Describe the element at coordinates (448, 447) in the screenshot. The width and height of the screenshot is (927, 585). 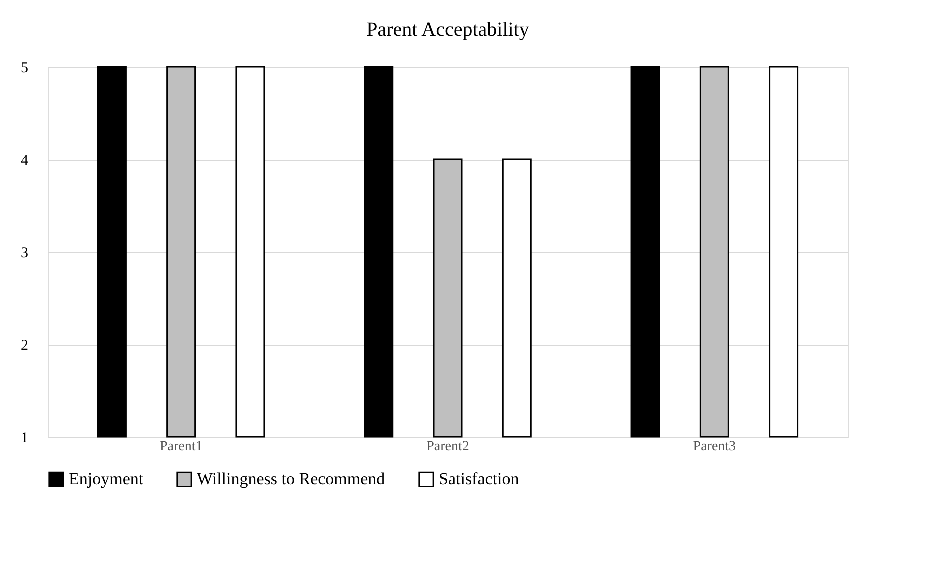
I see `x-tick-label: Parent2` at that location.